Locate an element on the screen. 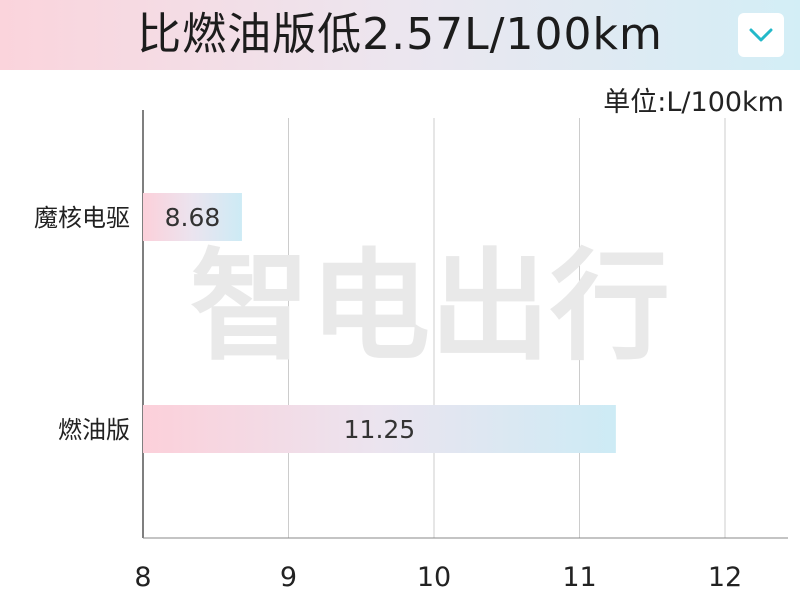 The height and width of the screenshot is (600, 800). page-title: 比燃油版低2.57L/100km is located at coordinates (400, 34).